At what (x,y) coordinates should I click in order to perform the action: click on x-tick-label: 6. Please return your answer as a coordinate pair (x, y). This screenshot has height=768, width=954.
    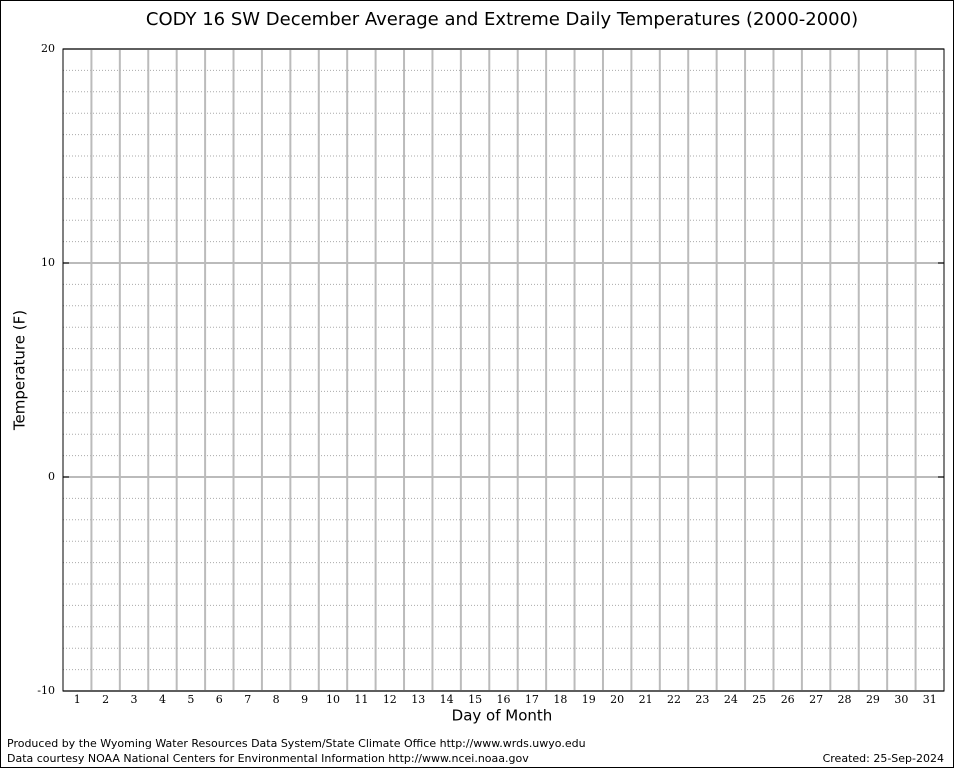
    Looking at the image, I should click on (219, 699).